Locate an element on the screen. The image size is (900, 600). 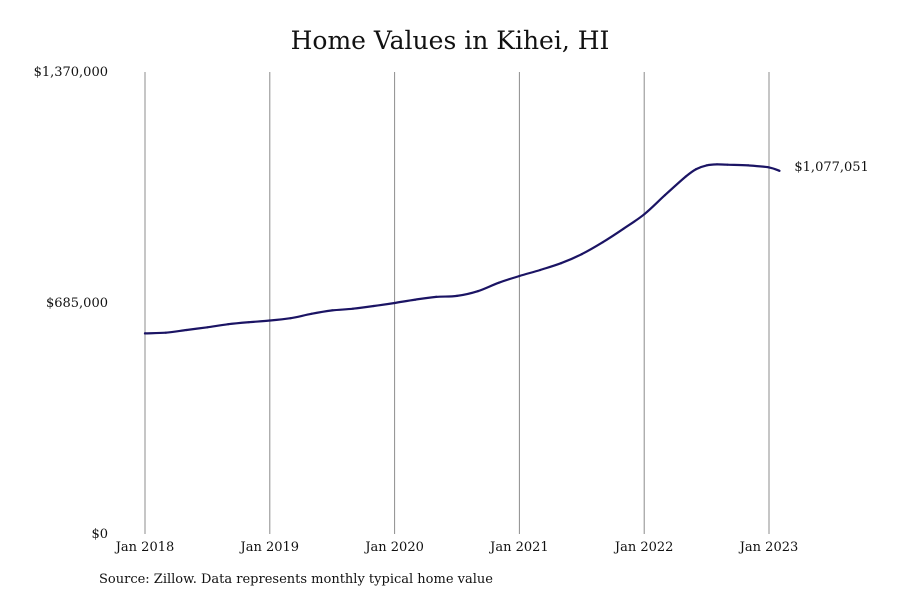
y-tick-label: $0 is located at coordinates (99, 534).